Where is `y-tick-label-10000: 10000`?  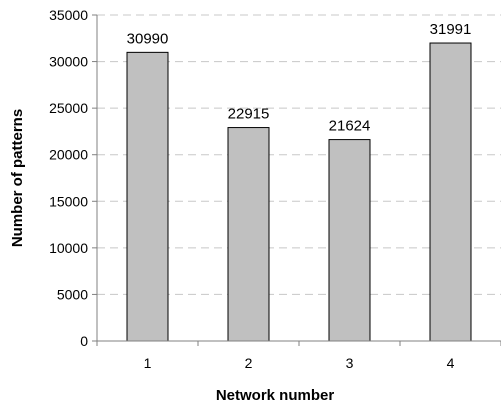
y-tick-label-10000: 10000 is located at coordinates (68, 248).